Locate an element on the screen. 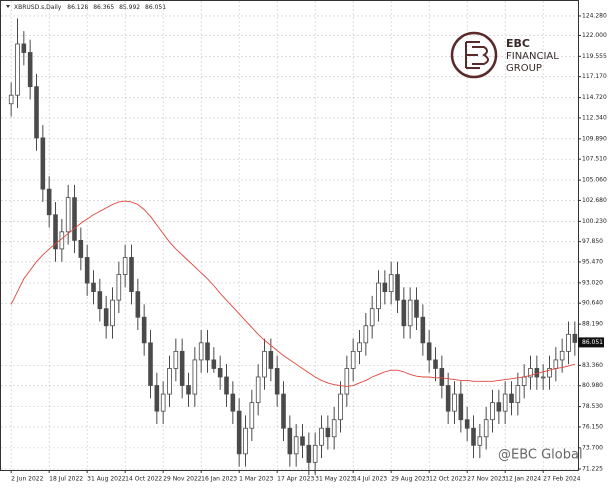  y-tick-label: 83.360 is located at coordinates (592, 365).